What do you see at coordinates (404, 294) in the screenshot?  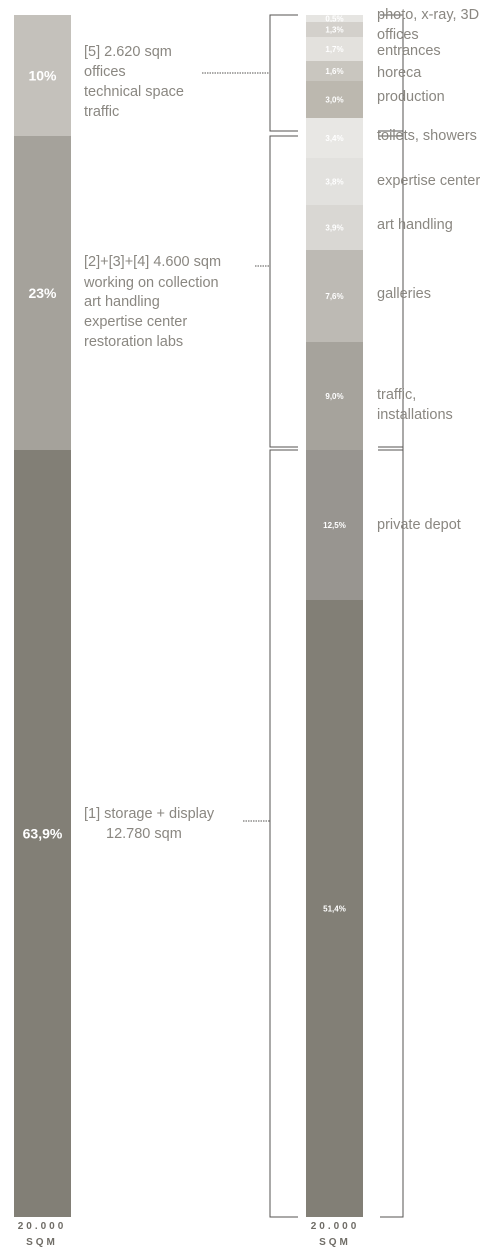 I see `detail-segment-name: galleries` at bounding box center [404, 294].